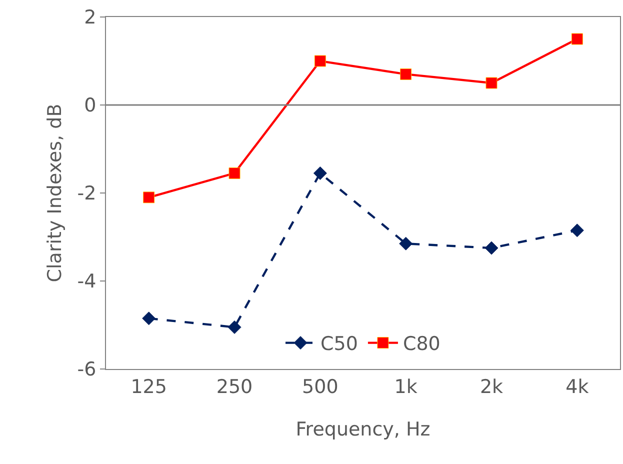 The height and width of the screenshot is (464, 623). What do you see at coordinates (421, 344) in the screenshot?
I see `legend-label: C80` at bounding box center [421, 344].